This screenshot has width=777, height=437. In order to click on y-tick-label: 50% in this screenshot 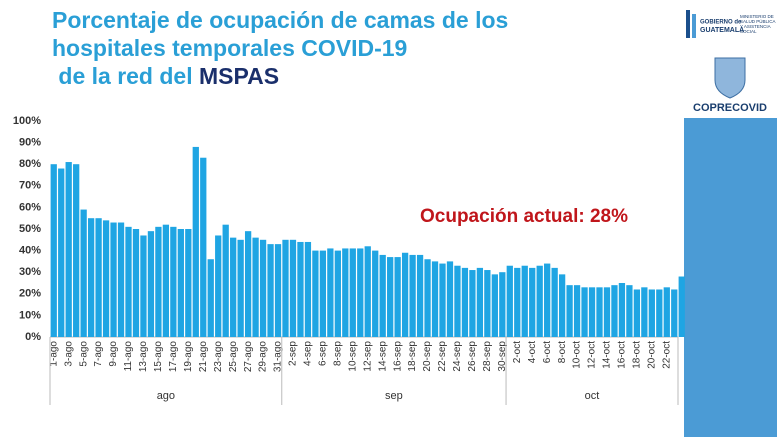, I will do `click(30, 229)`.